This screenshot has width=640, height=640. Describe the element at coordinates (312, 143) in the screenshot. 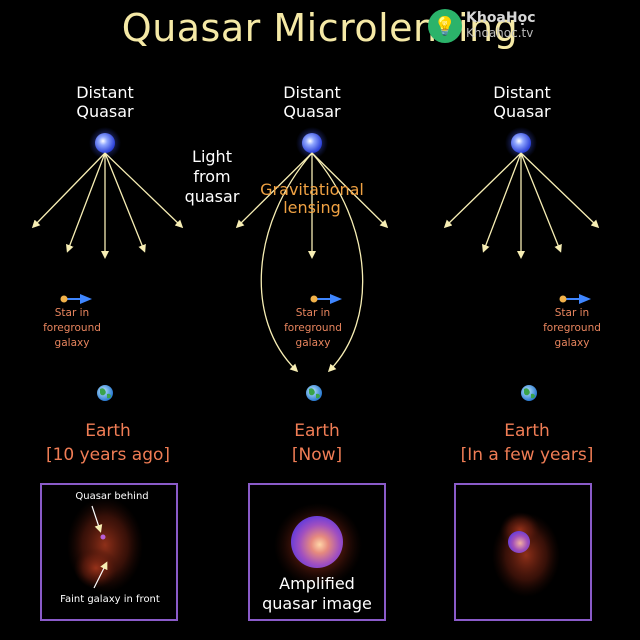

I see `quasar-middle` at that location.